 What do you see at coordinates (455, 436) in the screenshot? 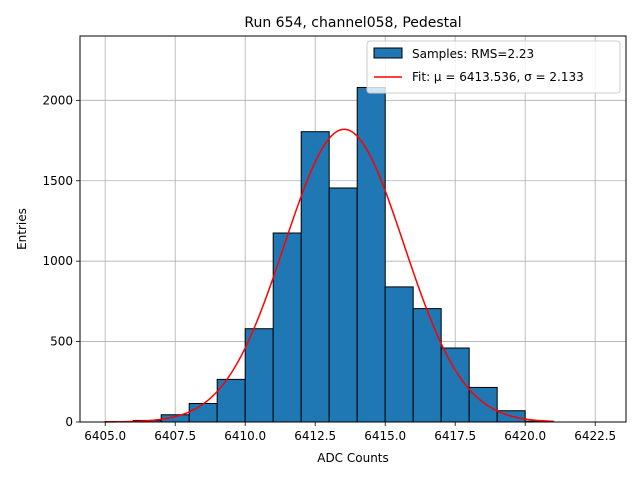
I see `x-tick-label: 6417.5` at bounding box center [455, 436].